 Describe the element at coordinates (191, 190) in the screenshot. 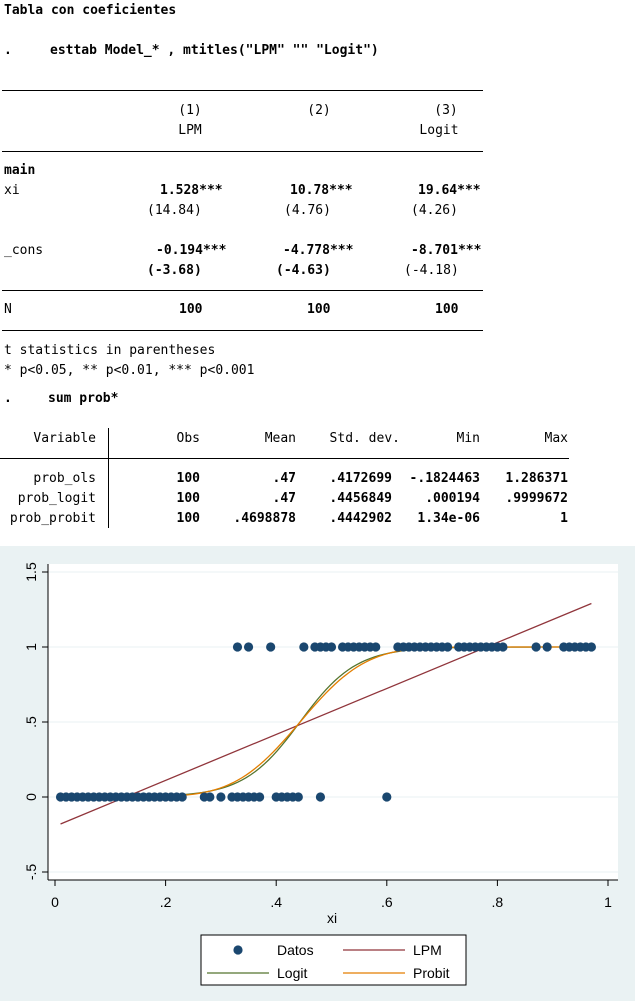

I see `esttab-coef: 1.528***` at that location.